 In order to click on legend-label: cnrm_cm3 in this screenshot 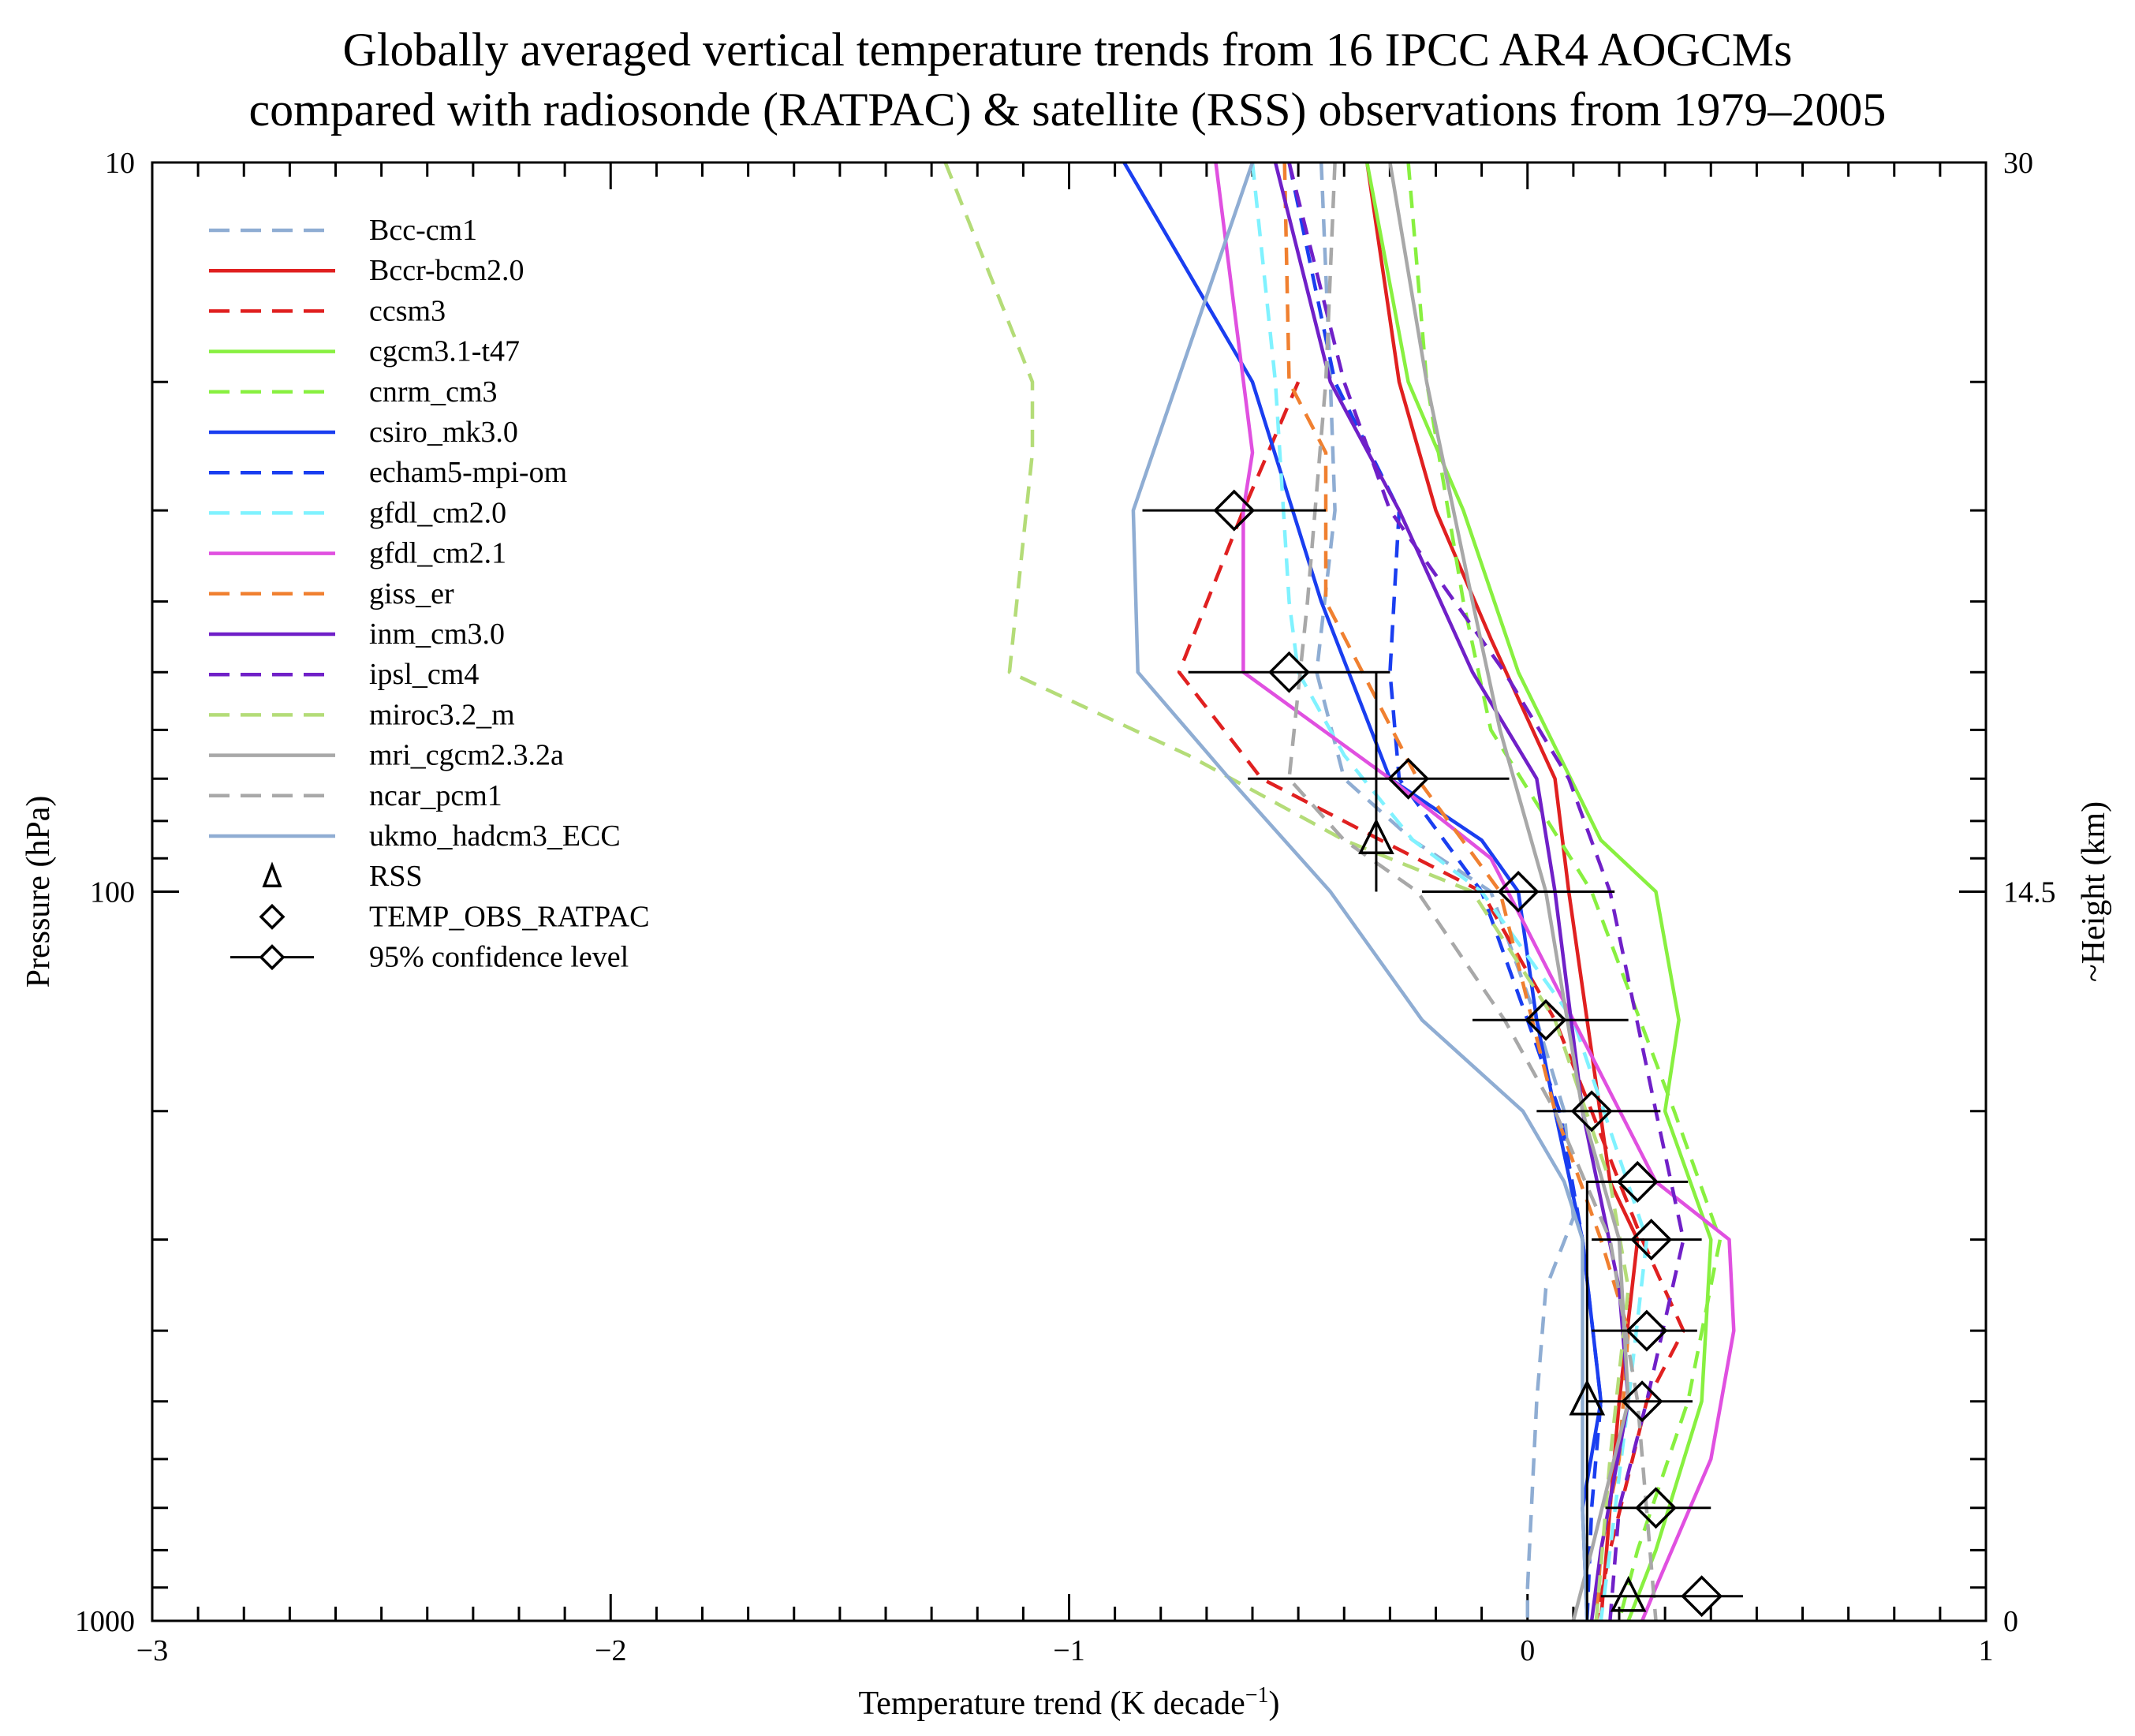, I will do `click(433, 392)`.